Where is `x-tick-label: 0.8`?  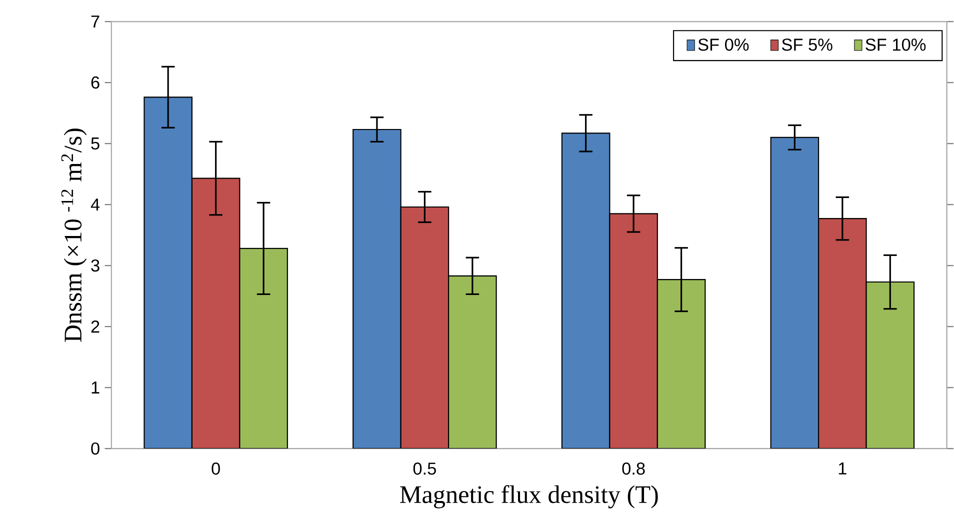 x-tick-label: 0.8 is located at coordinates (633, 468).